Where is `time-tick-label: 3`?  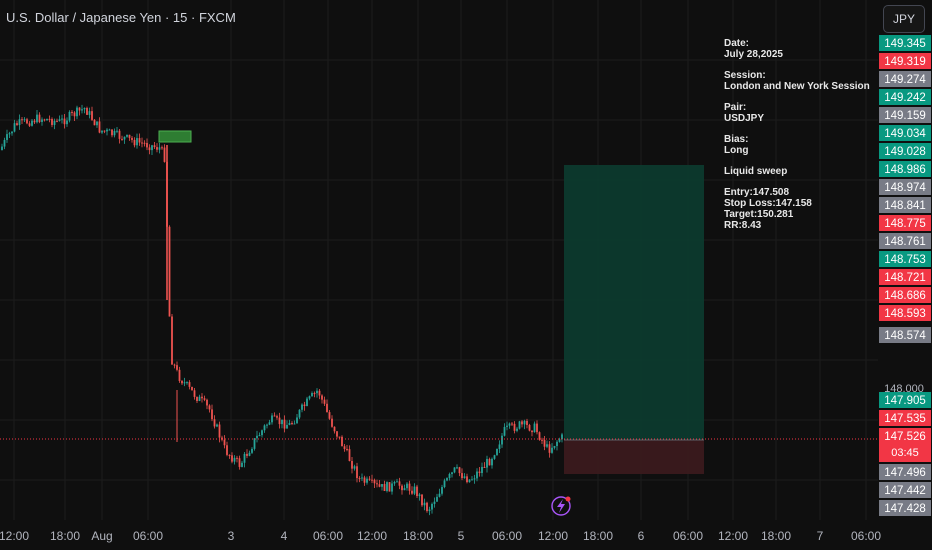
time-tick-label: 3 is located at coordinates (231, 536).